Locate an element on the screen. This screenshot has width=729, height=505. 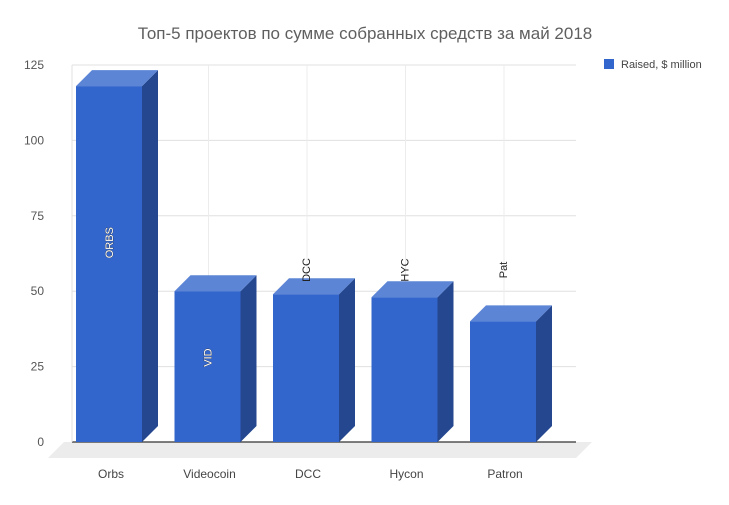
legend-label: Raised, $ million is located at coordinates (661, 65).